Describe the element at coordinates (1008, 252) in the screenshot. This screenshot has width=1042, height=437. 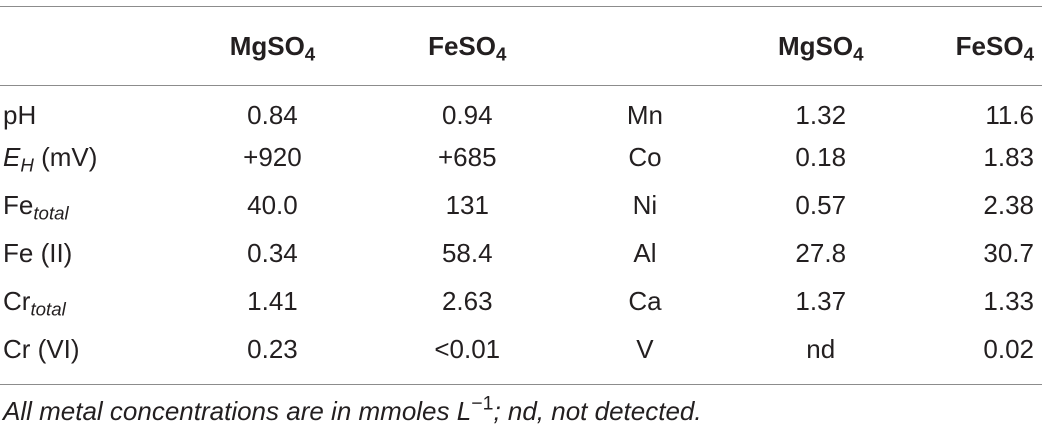
I see `feso4-metal-value: 30.7` at that location.